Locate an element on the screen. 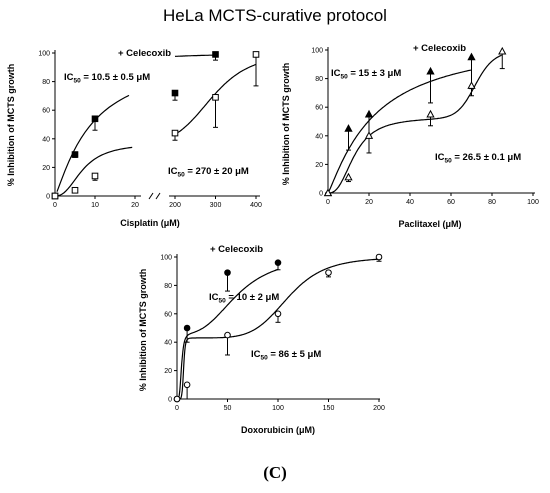  x-tick-label: 60 is located at coordinates (451, 202).